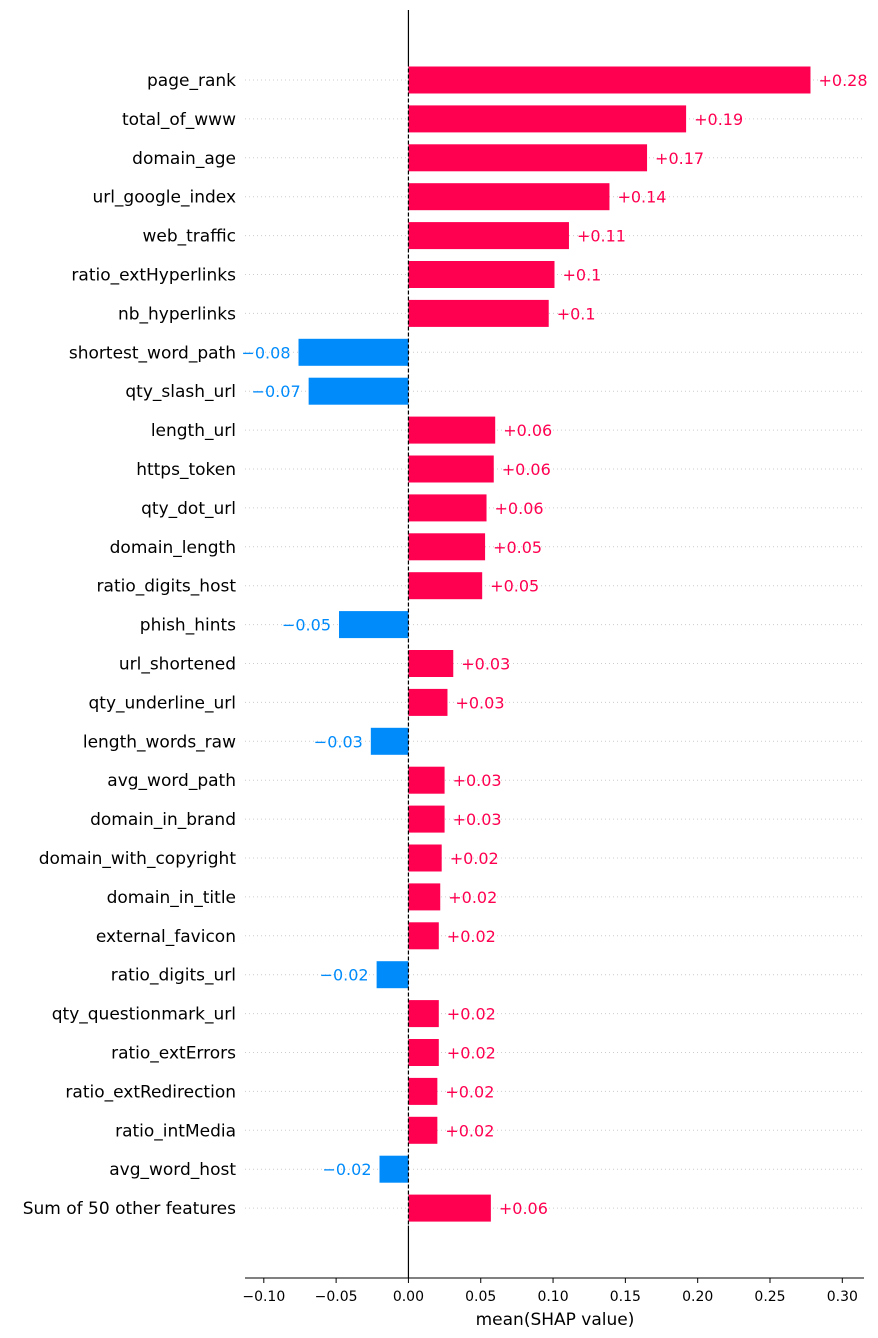 Image resolution: width=878 pixels, height=1338 pixels. What do you see at coordinates (625, 1297) in the screenshot?
I see `x-tick-label: 0.15` at bounding box center [625, 1297].